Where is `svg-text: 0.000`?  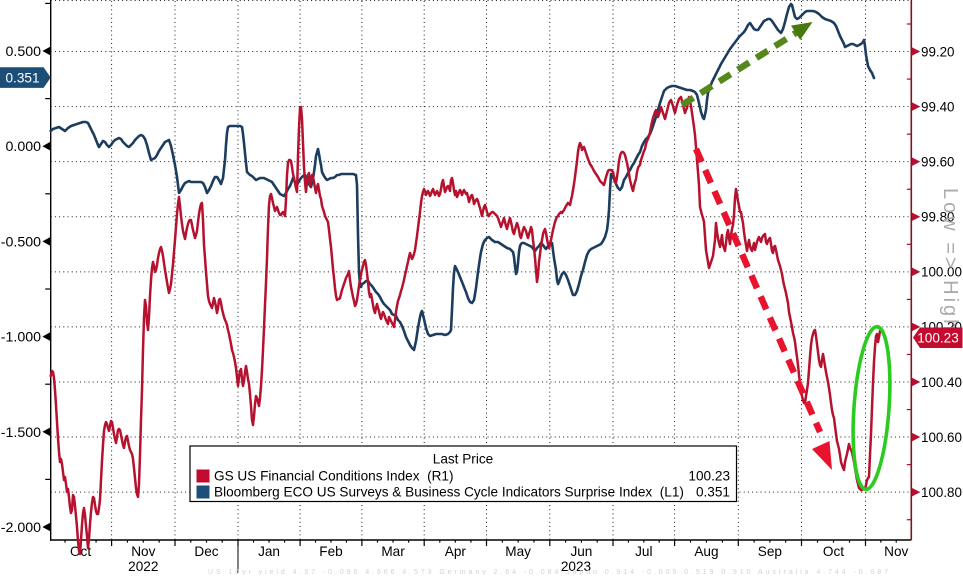 svg-text: 0.000 is located at coordinates (23, 147).